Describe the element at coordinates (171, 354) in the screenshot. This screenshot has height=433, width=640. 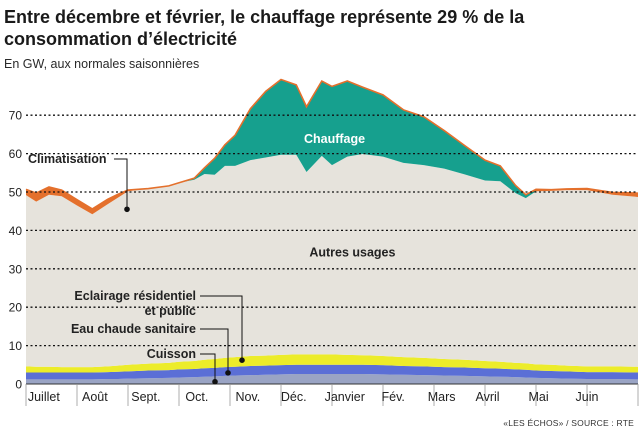
I see `label-cuisson: Cuisson` at that location.